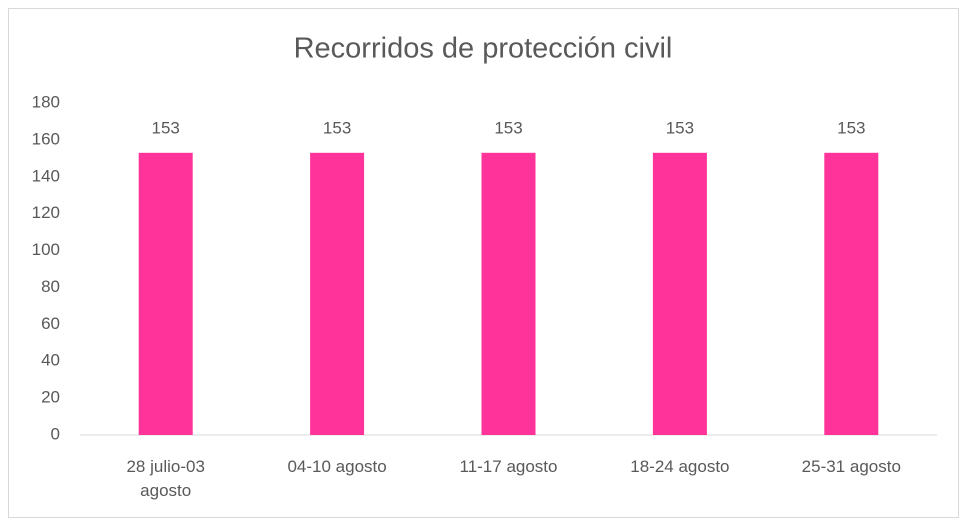 The width and height of the screenshot is (967, 525). I want to click on x-tick-label: 11-17 agosto, so click(508, 466).